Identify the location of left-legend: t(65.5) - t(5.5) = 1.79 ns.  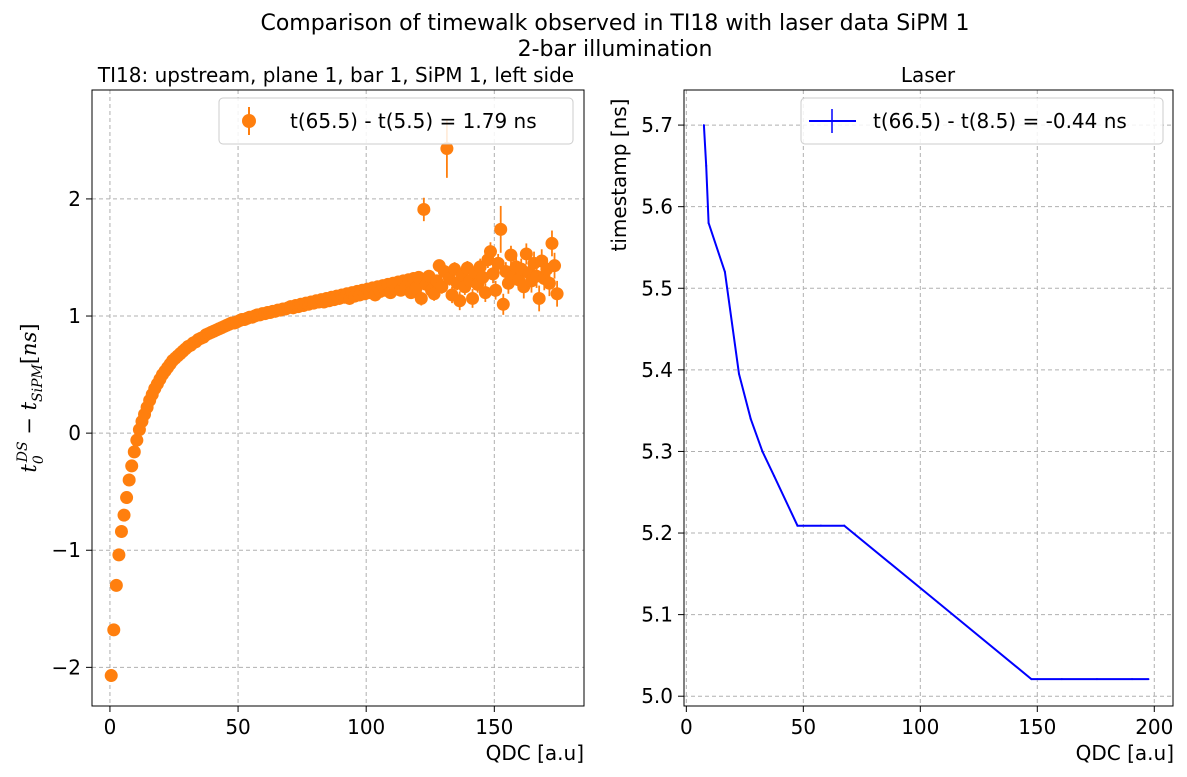
(396, 121).